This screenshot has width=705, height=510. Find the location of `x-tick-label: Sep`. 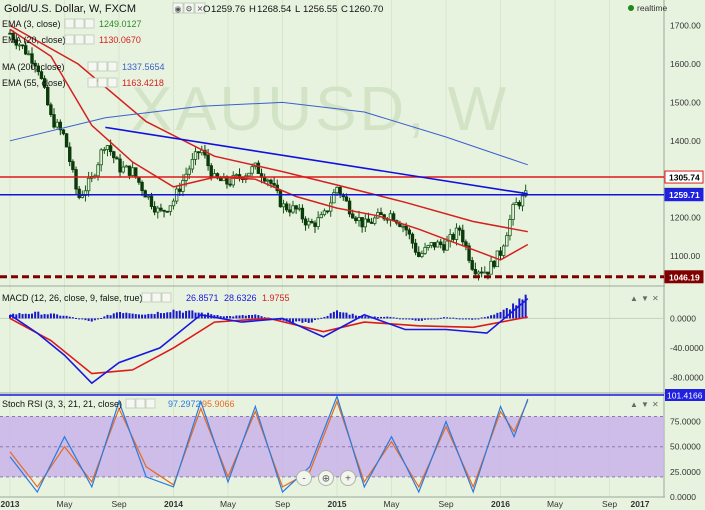

x-tick-label: Sep is located at coordinates (282, 504).